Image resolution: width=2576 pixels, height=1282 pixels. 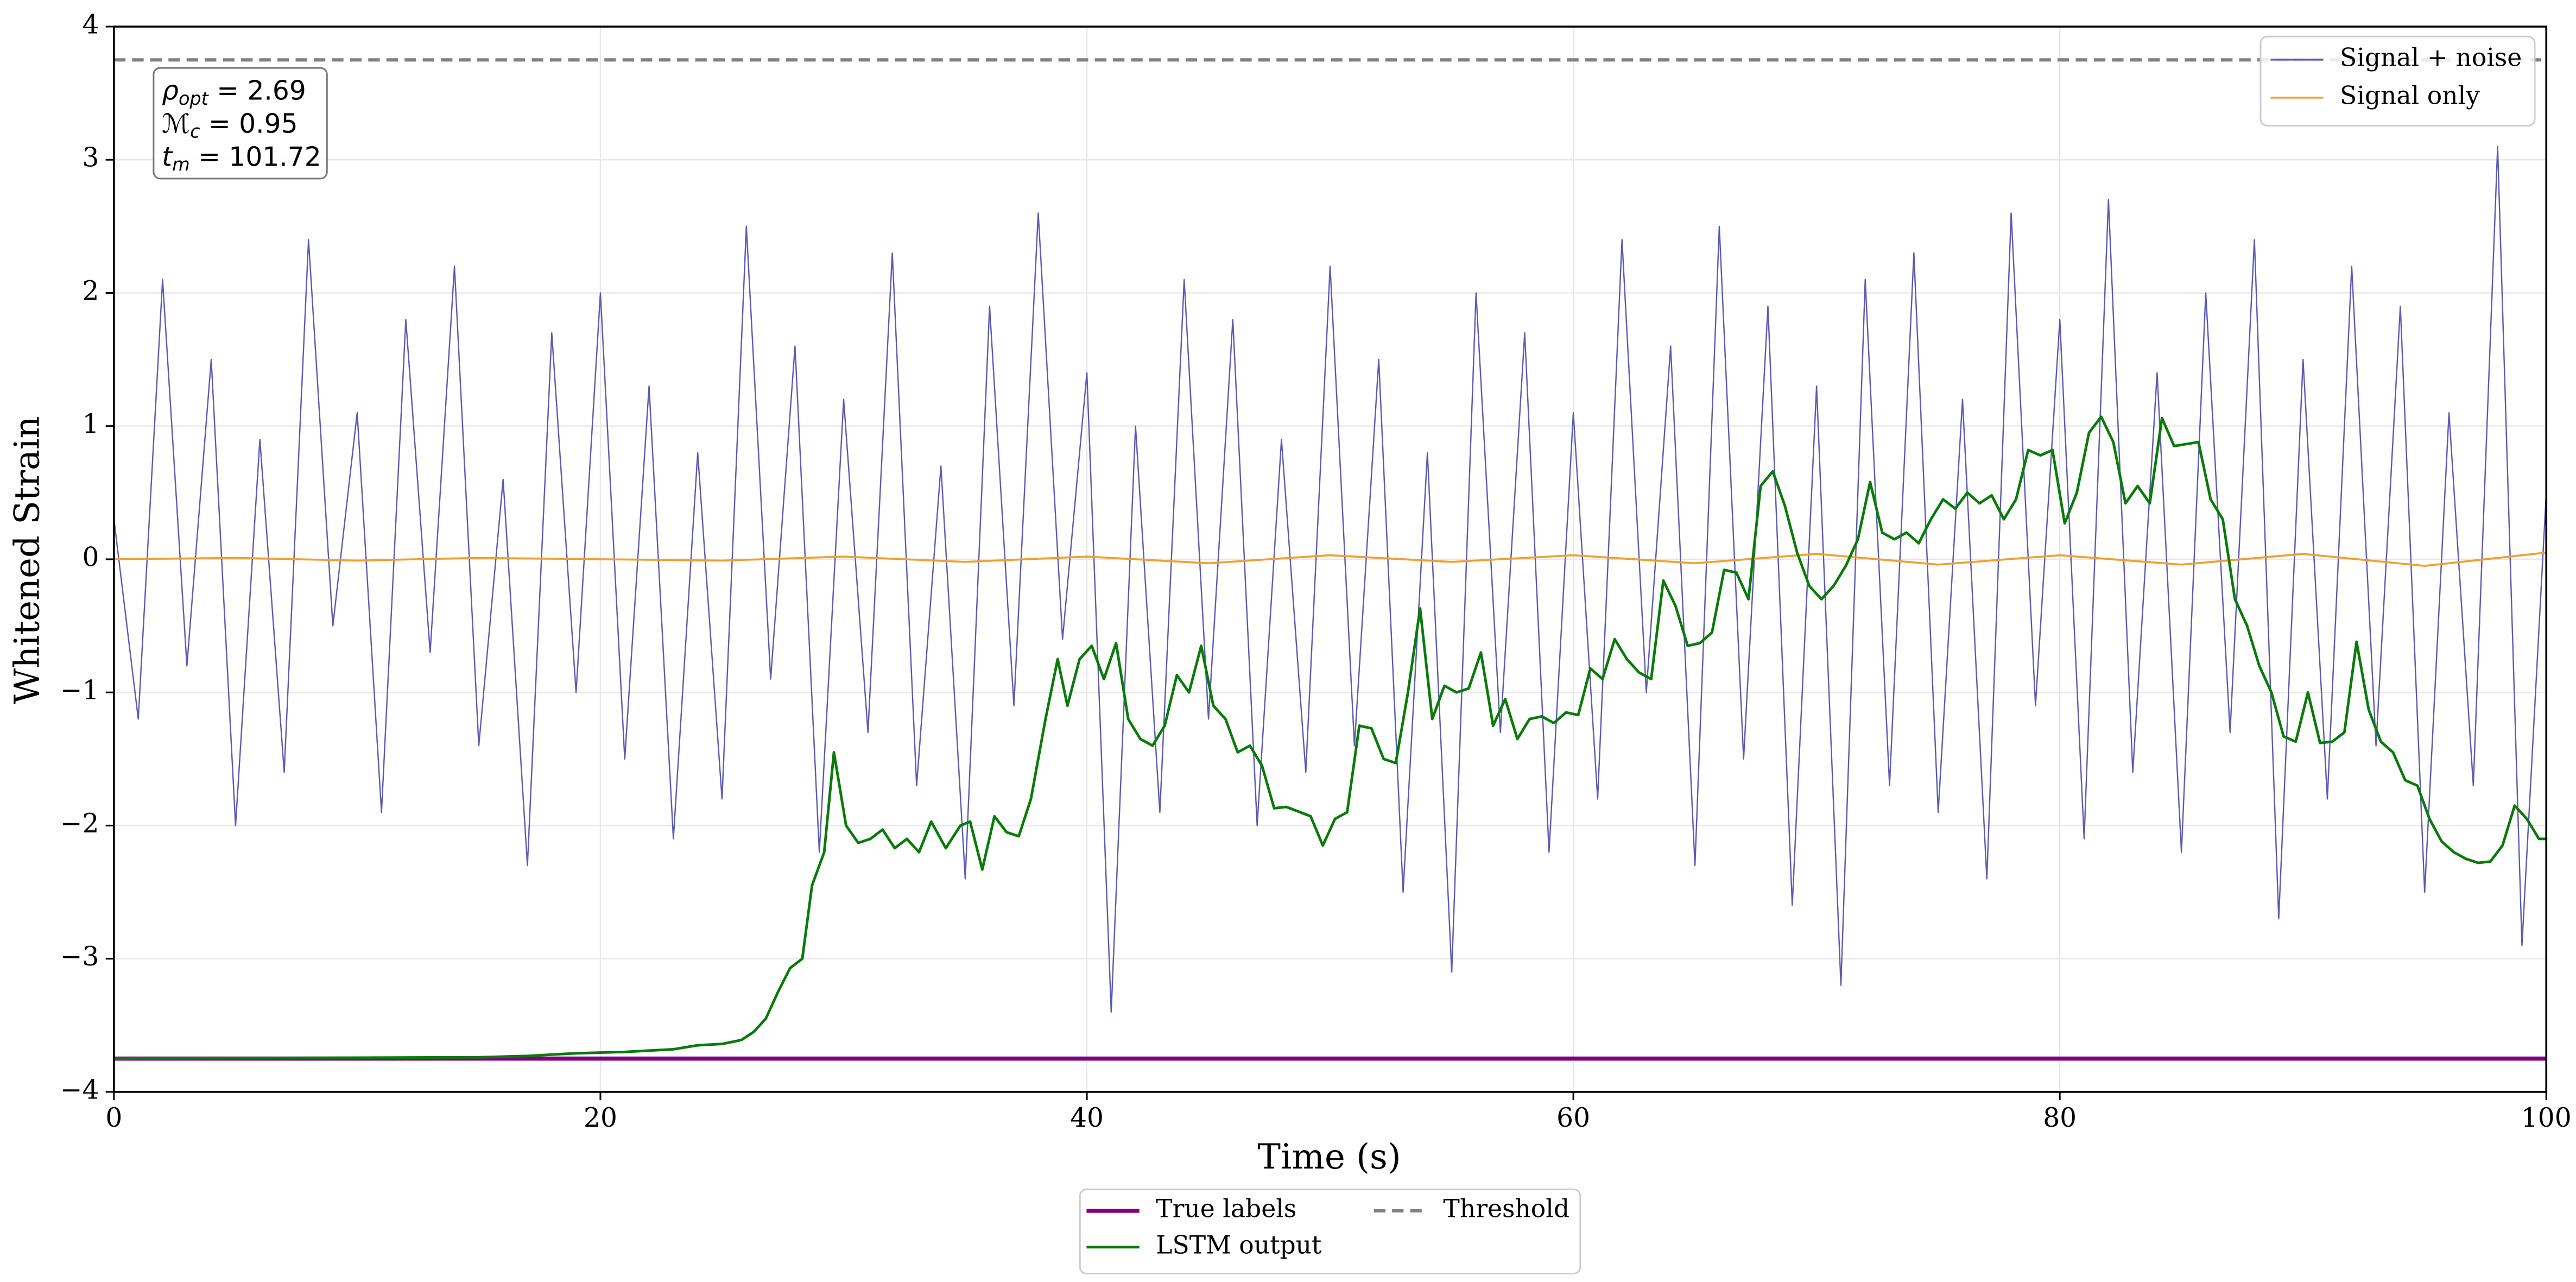 I want to click on series-line, so click(x=1330, y=559).